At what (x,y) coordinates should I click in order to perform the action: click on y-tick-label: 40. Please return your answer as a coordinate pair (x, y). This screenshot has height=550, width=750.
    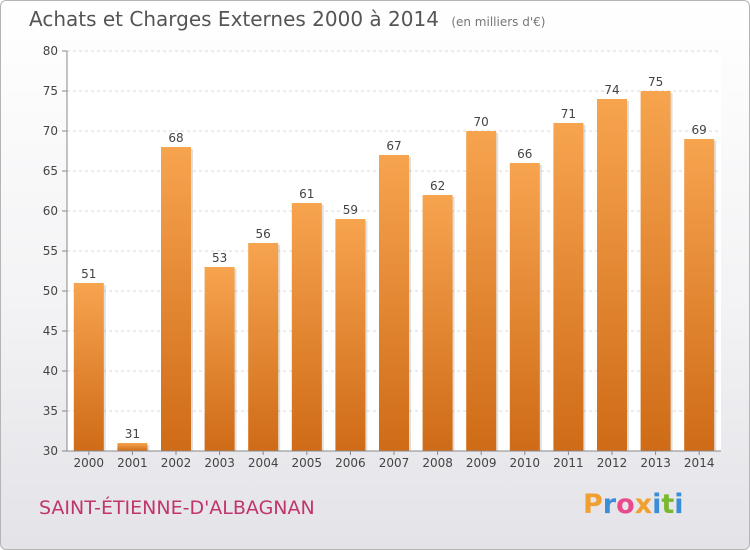
    Looking at the image, I should click on (50, 371).